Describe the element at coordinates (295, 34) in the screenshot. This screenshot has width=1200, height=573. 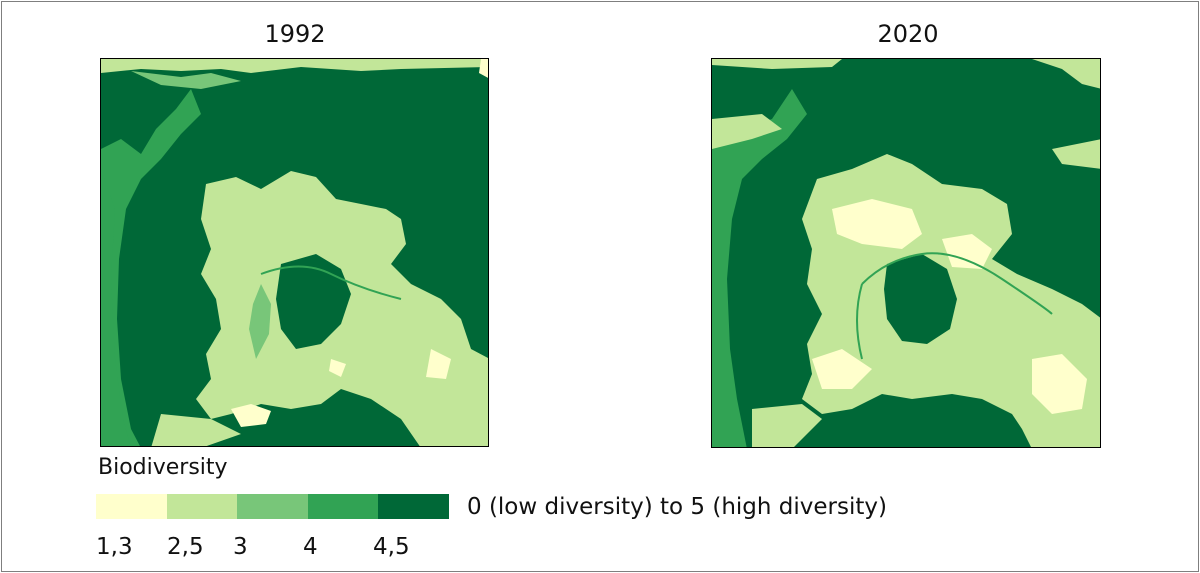
I see `map-title-1992: 1992` at that location.